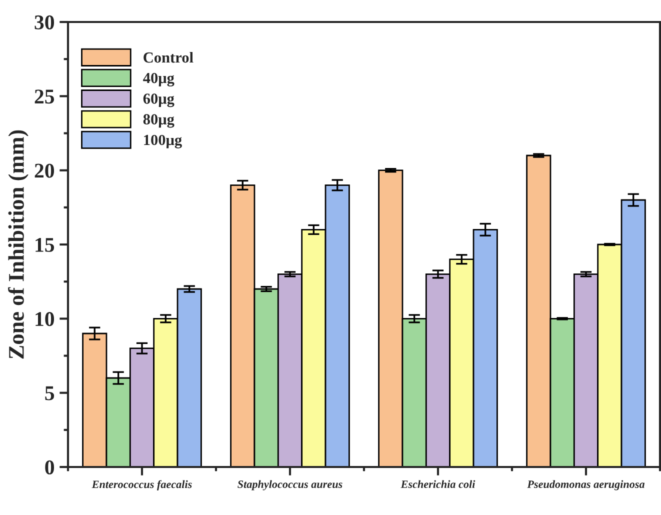 The height and width of the screenshot is (515, 661). I want to click on y-tick-label: 20, so click(44, 171).